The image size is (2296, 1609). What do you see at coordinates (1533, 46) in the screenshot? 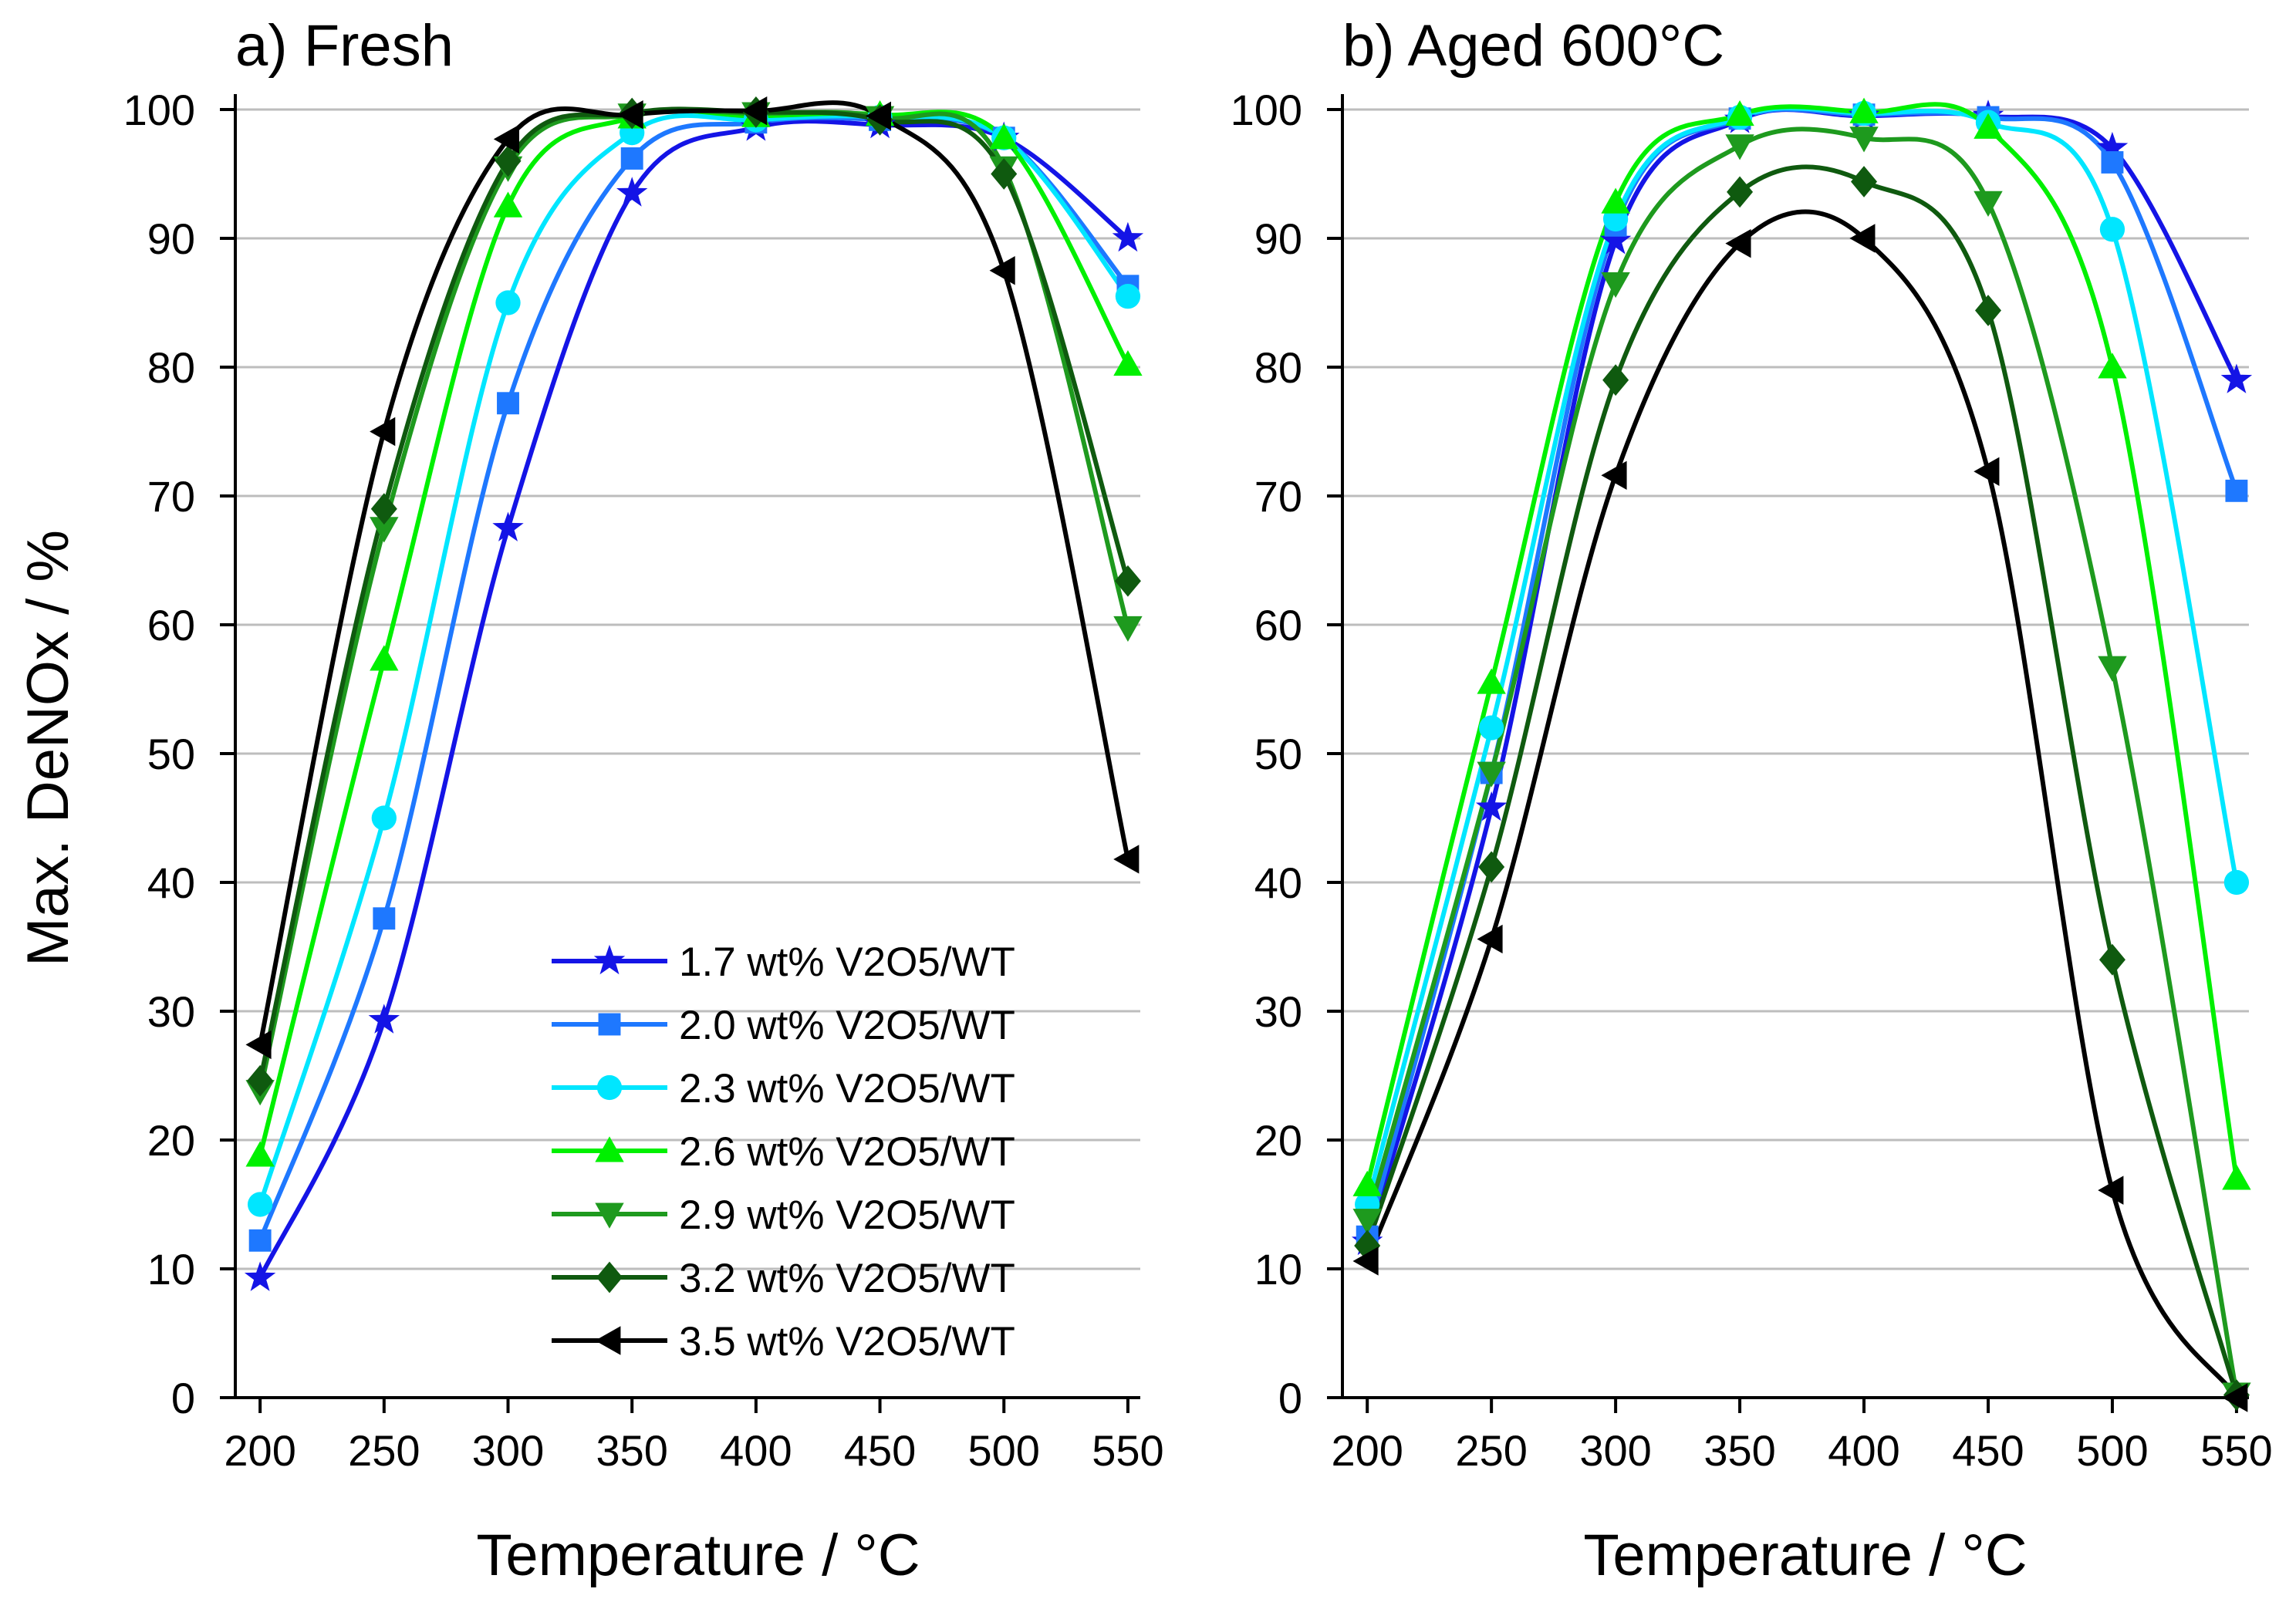
I see `panel-title: b) Aged 600°C` at bounding box center [1533, 46].